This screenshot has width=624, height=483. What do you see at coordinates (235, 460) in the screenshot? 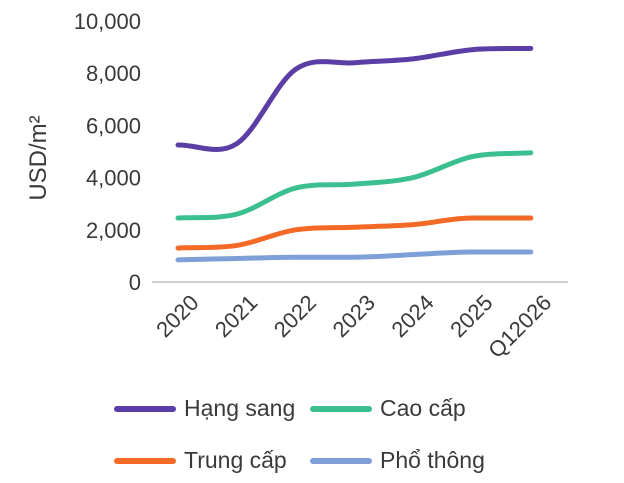
I see `legend-label: Trung cấp` at bounding box center [235, 460].